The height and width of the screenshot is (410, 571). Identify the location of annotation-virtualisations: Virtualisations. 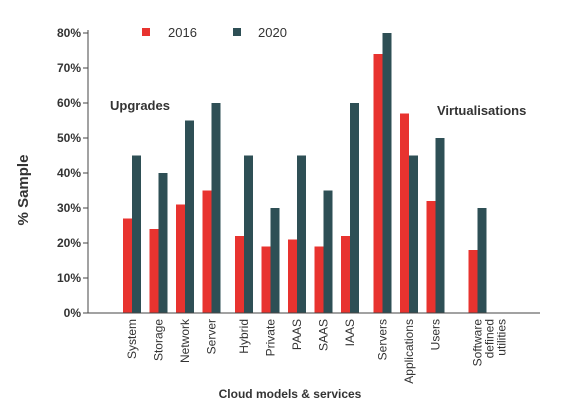
(481, 110).